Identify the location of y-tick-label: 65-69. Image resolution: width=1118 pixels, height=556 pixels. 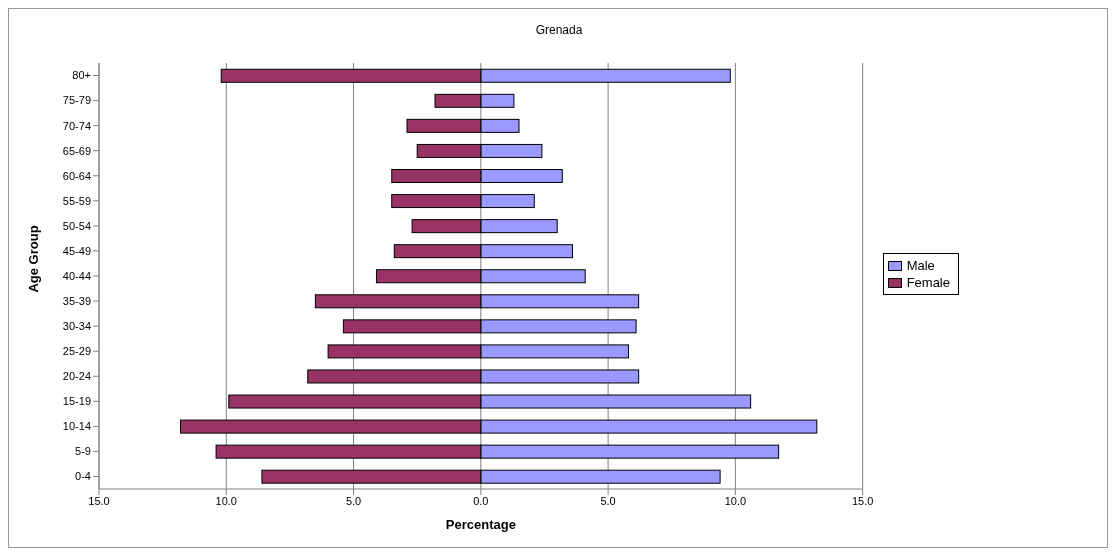
(76, 150).